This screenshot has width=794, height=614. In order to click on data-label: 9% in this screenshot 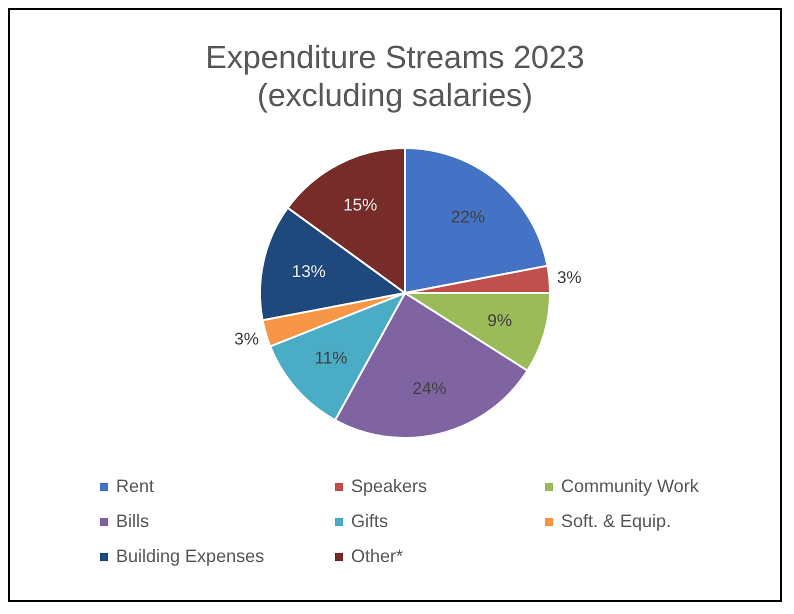, I will do `click(499, 320)`.